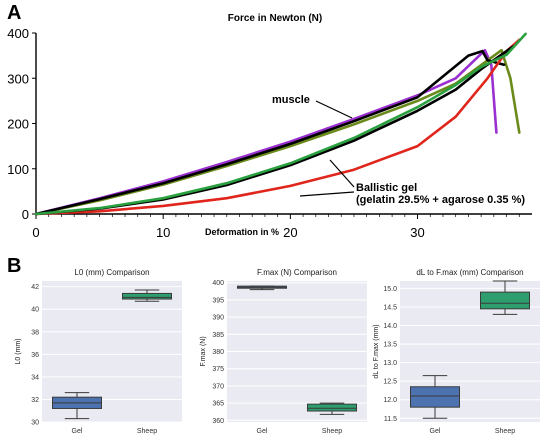 This screenshot has width=550, height=439. Describe the element at coordinates (390, 345) in the screenshot. I see `y-tick-label: 13.5` at that location.